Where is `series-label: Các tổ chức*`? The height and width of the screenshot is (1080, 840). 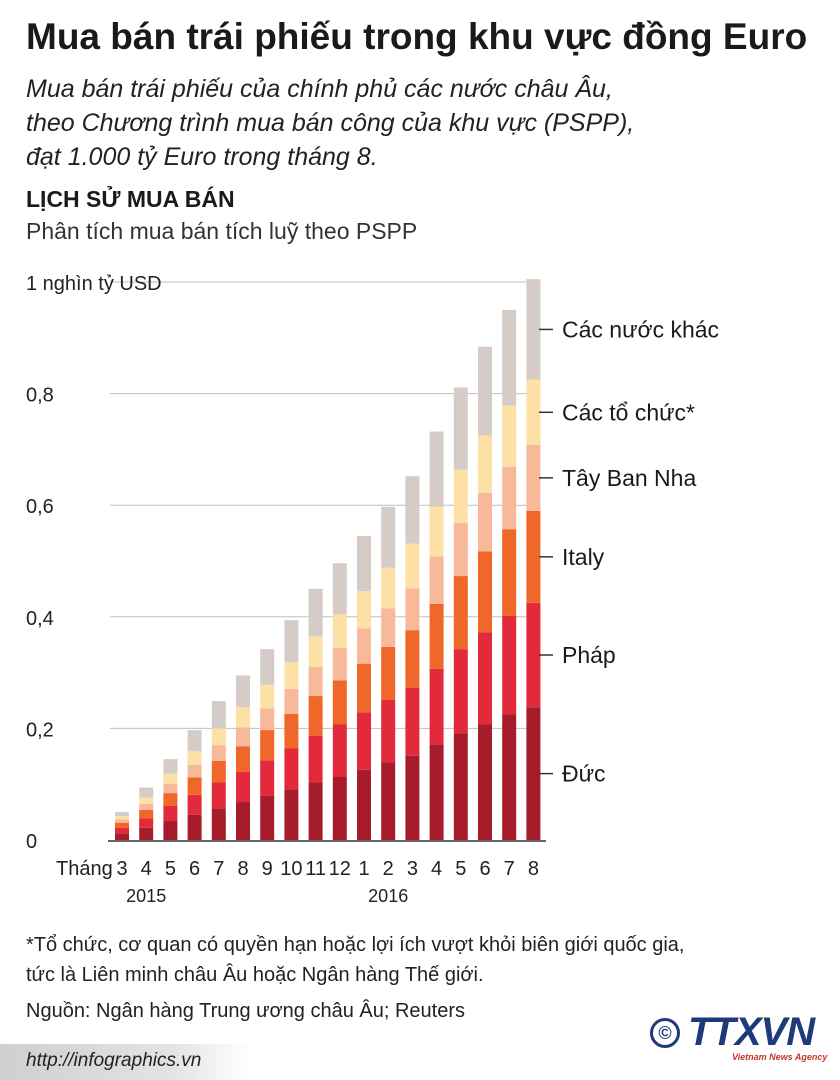 series-label: Các tổ chức* is located at coordinates (628, 412).